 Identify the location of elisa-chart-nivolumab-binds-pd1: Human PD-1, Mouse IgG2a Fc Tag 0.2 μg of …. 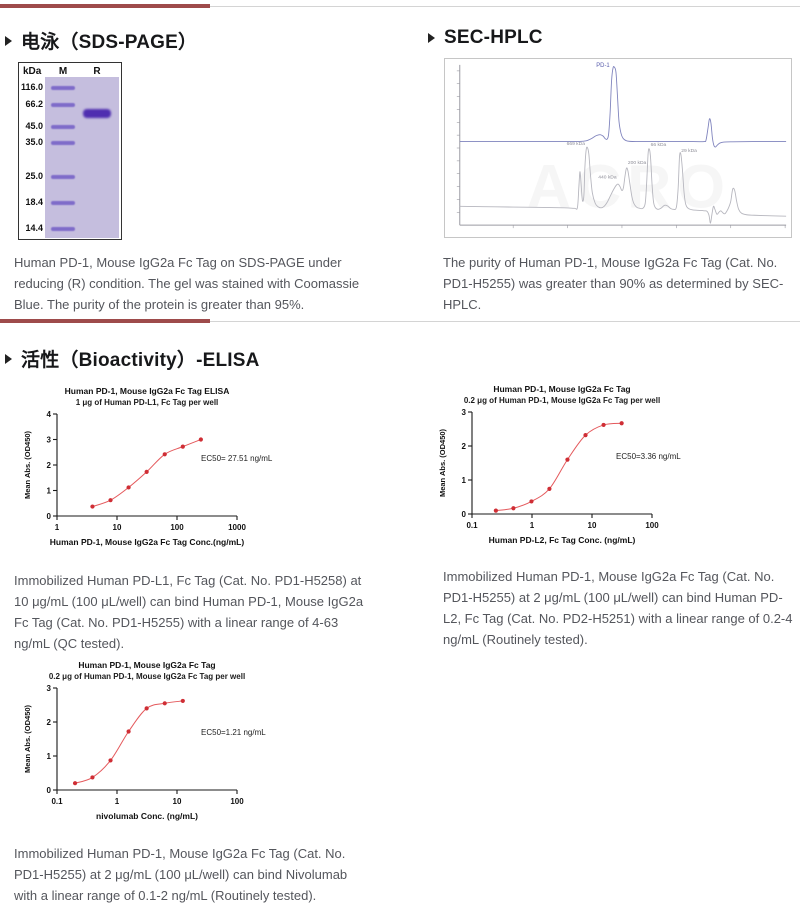
(151, 744).